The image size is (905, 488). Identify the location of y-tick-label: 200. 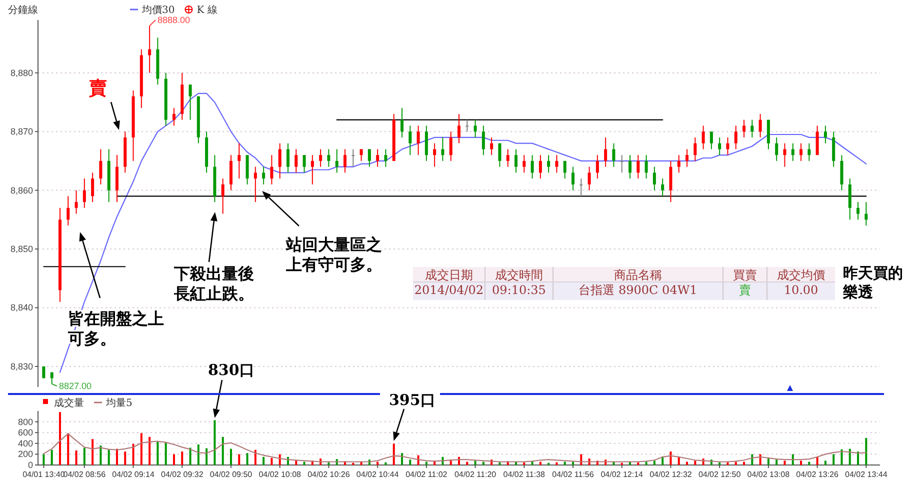
(25, 454).